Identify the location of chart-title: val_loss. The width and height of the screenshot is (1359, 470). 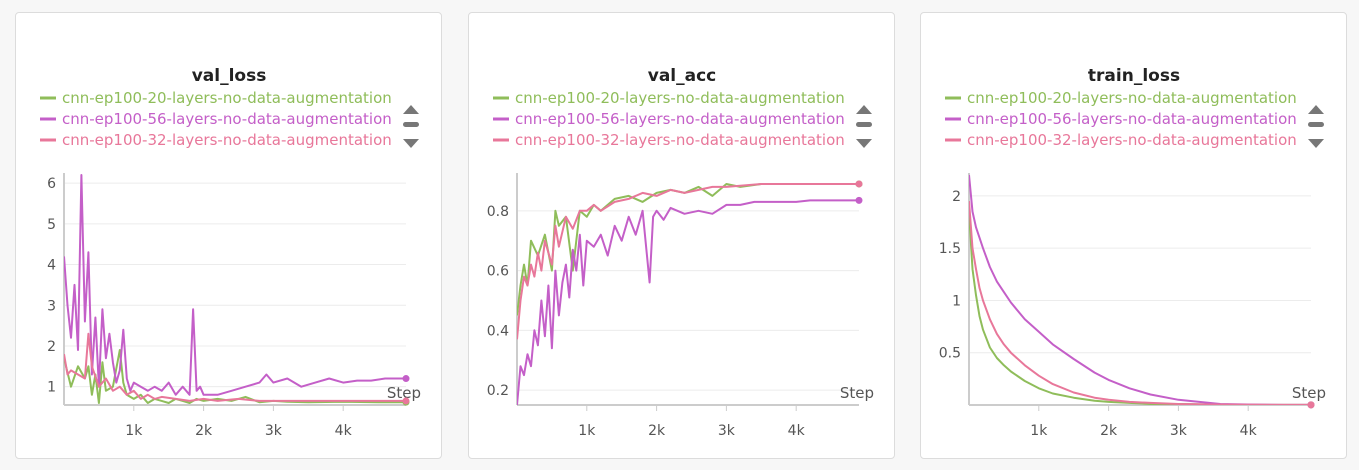
(229, 76).